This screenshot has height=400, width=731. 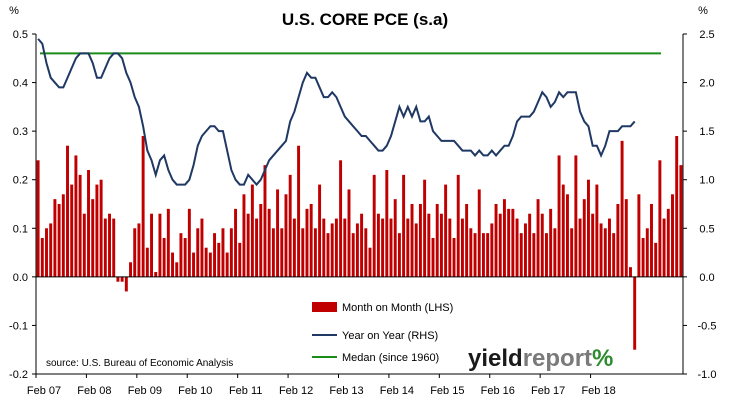 I want to click on x-tick-label: Feb 15, so click(x=447, y=391).